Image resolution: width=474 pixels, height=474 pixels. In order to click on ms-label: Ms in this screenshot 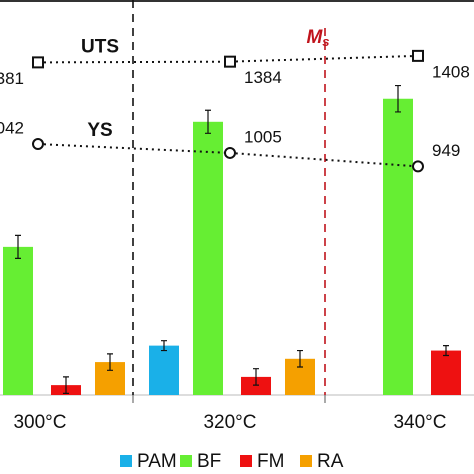, I will do `click(317, 38)`.